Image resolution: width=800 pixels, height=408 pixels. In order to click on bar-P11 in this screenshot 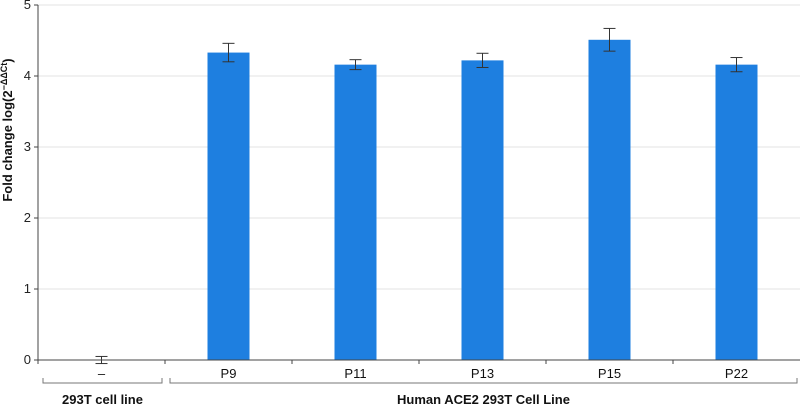, I will do `click(355, 212)`.